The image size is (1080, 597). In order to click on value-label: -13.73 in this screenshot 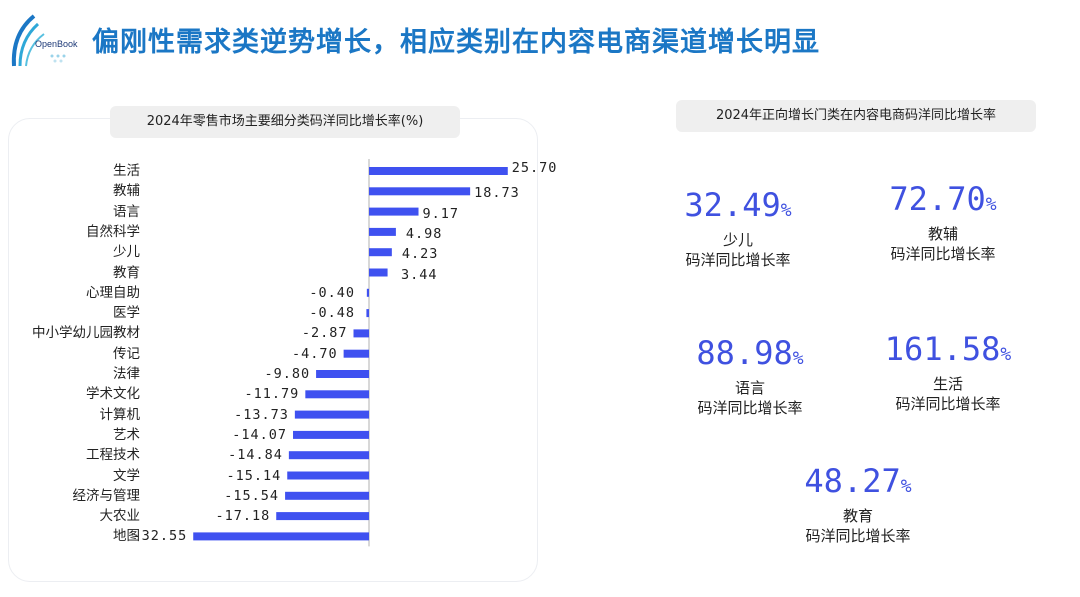, I will do `click(261, 414)`.